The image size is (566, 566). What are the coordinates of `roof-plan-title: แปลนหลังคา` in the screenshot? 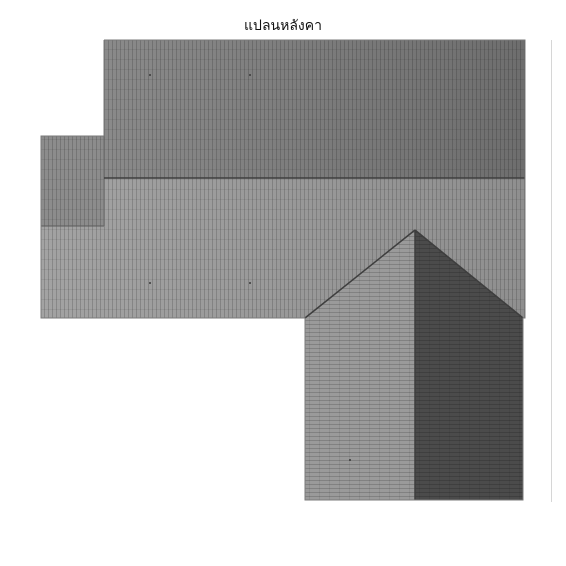 It's located at (283, 26).